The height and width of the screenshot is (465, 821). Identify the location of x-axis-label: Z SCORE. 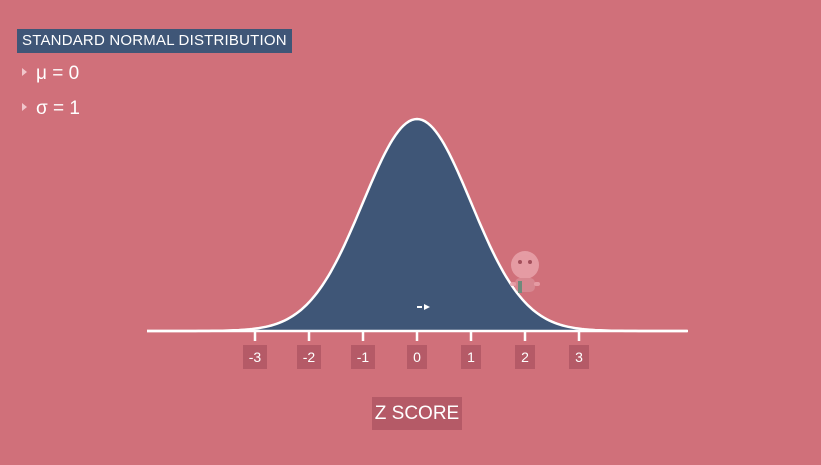
(417, 413).